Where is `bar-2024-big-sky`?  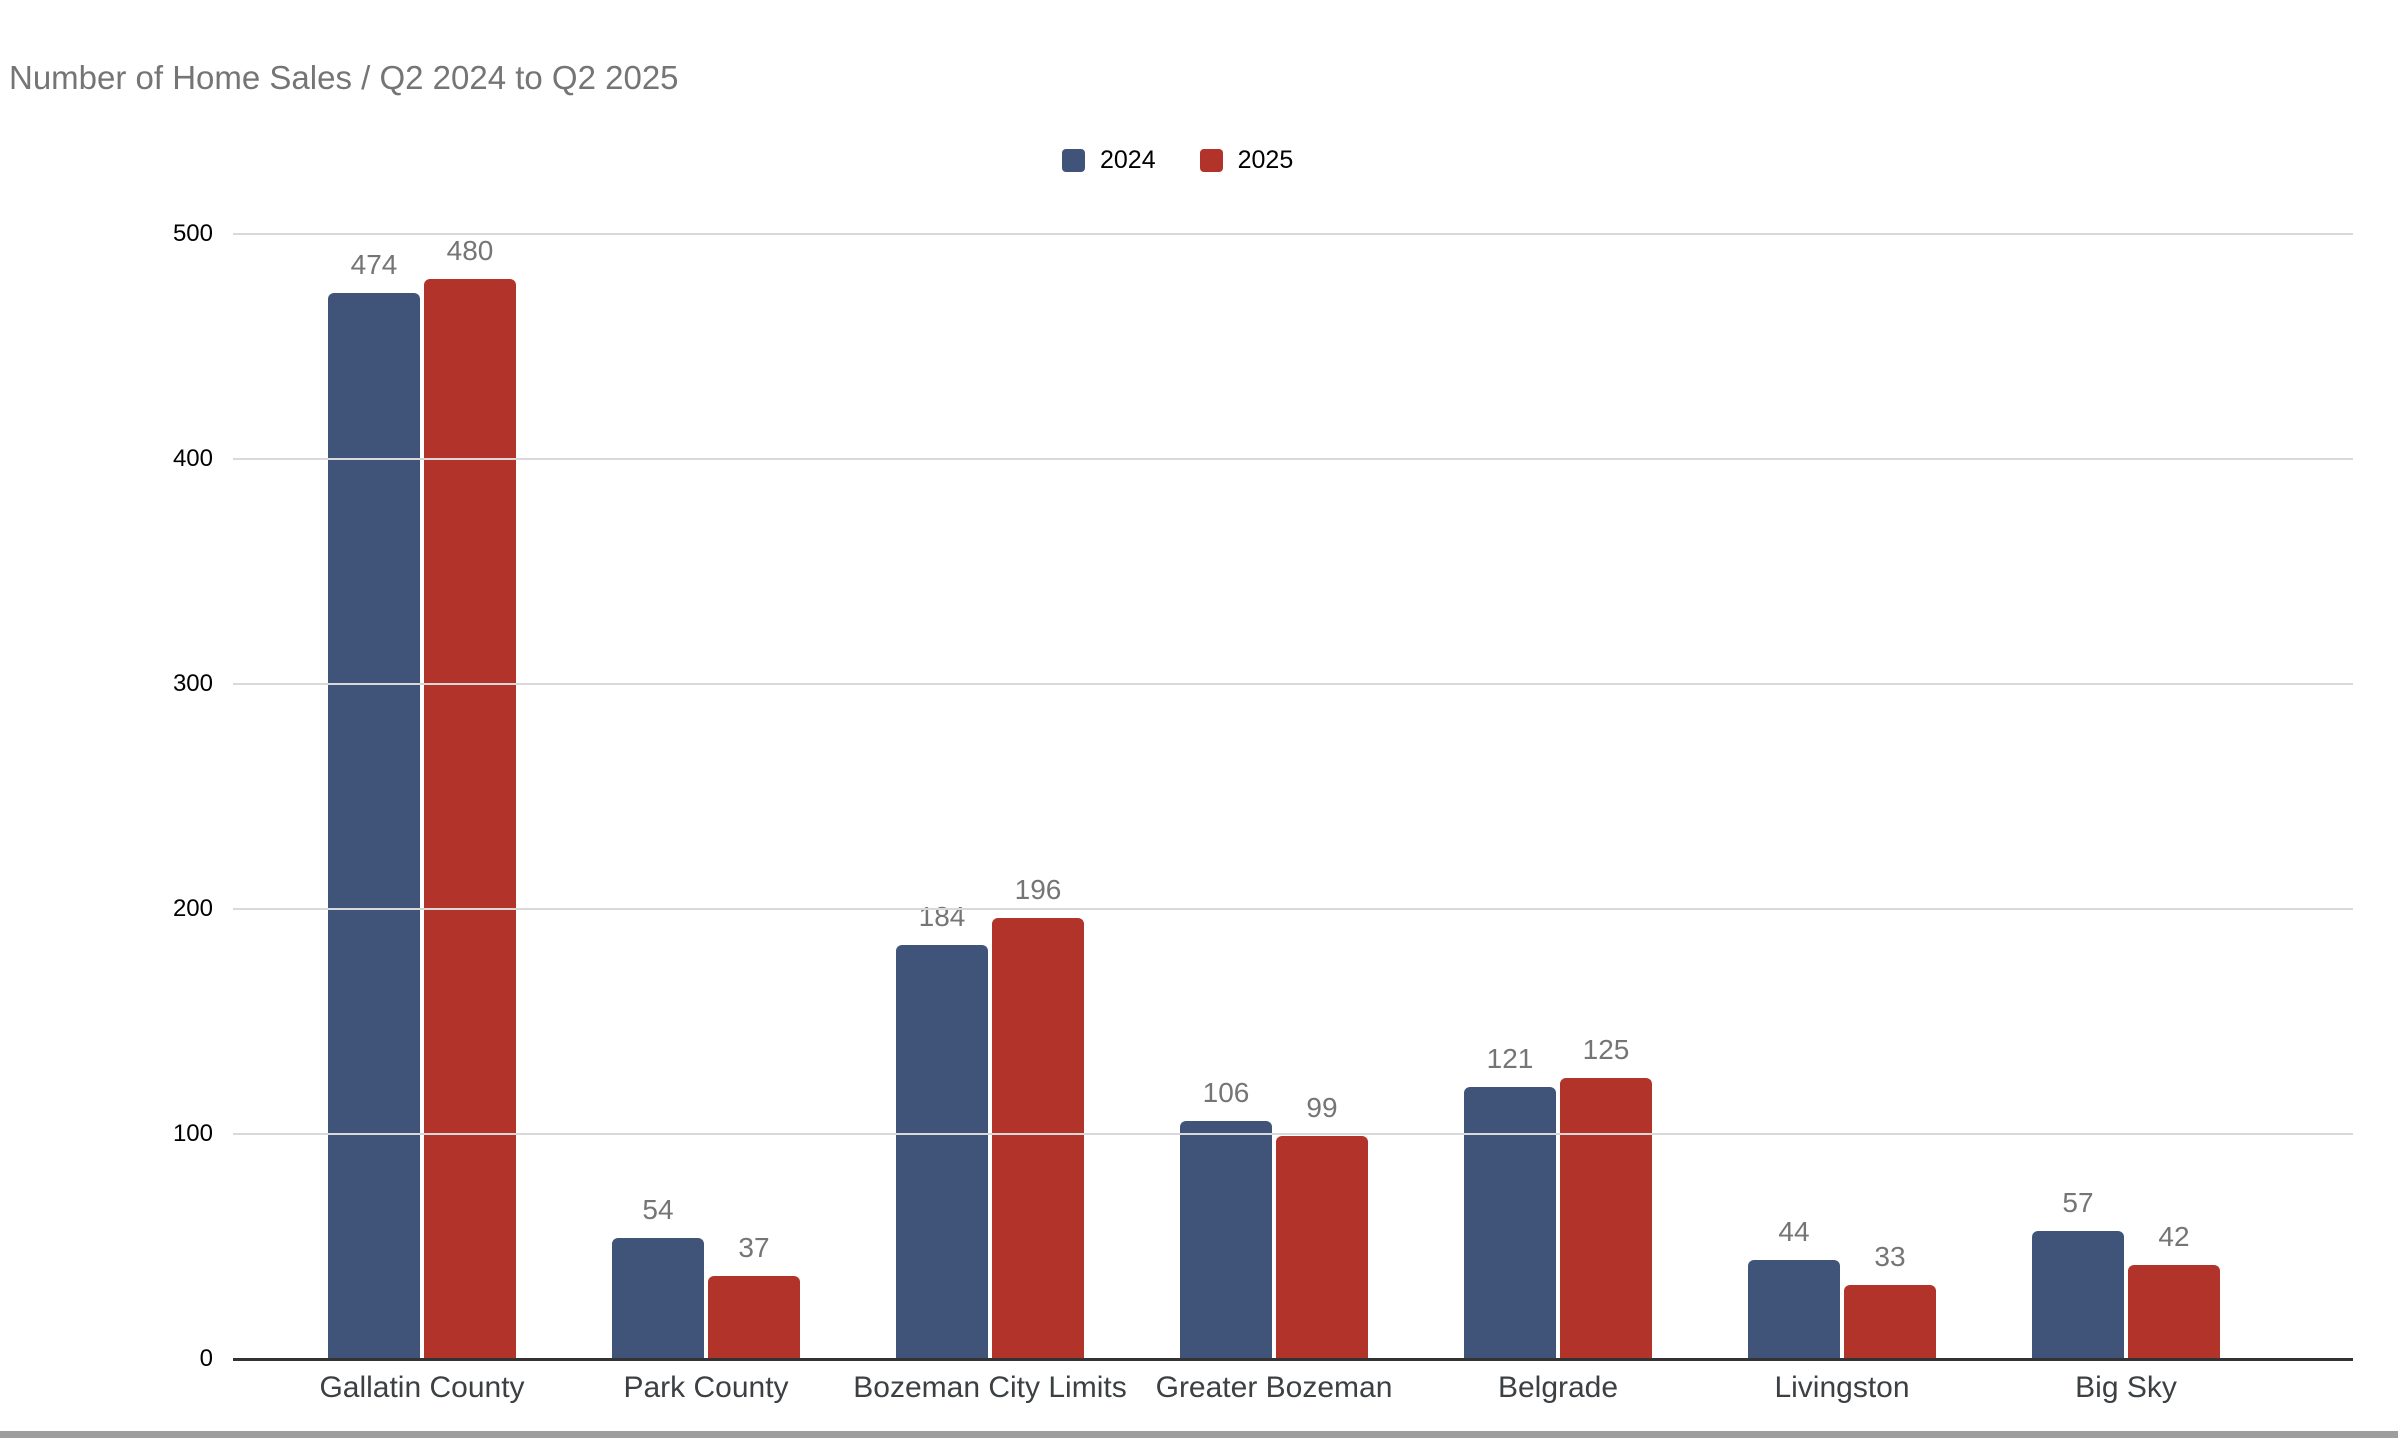
bar-2024-big-sky is located at coordinates (2078, 1294).